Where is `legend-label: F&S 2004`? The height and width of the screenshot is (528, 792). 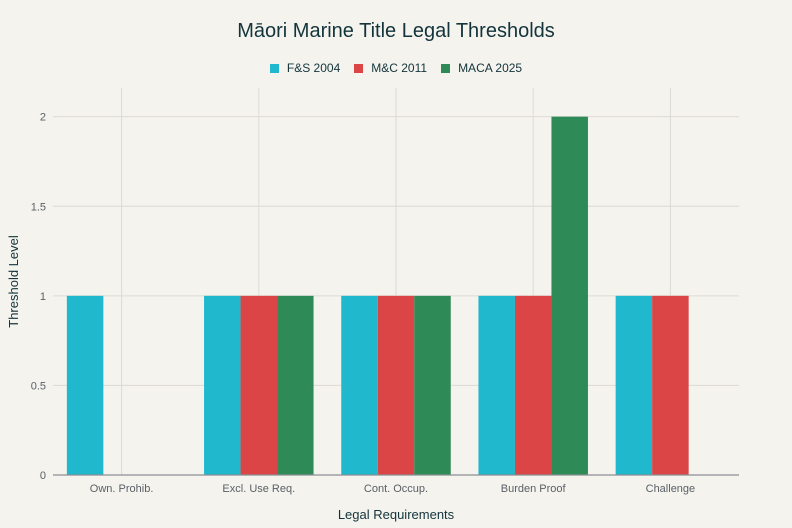
legend-label: F&S 2004 is located at coordinates (313, 68).